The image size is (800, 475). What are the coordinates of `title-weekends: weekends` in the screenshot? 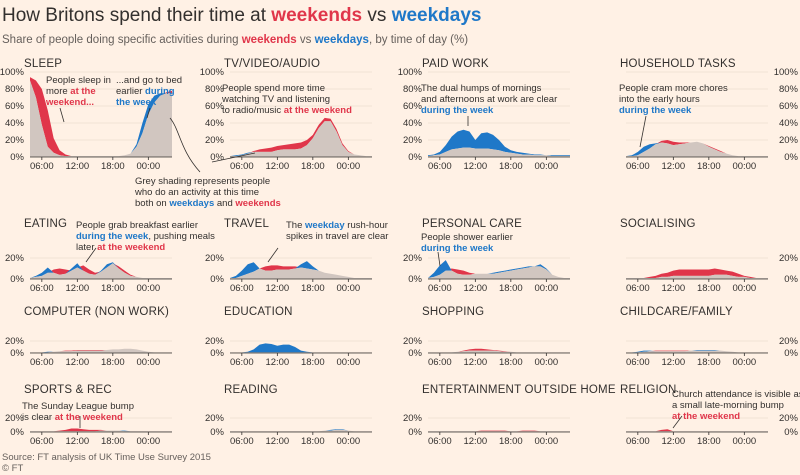 It's located at (317, 15).